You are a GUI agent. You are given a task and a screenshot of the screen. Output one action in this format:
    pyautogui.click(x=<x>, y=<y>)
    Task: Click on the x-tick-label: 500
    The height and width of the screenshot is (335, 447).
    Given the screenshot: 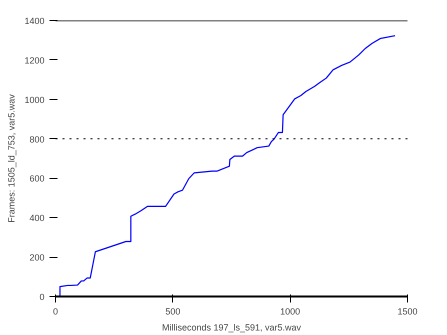 What is the action you would take?
    pyautogui.click(x=172, y=311)
    